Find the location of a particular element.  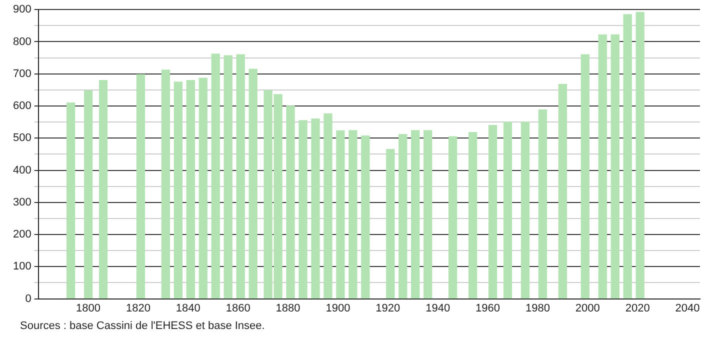

y-tick-label: 300 is located at coordinates (22, 202).